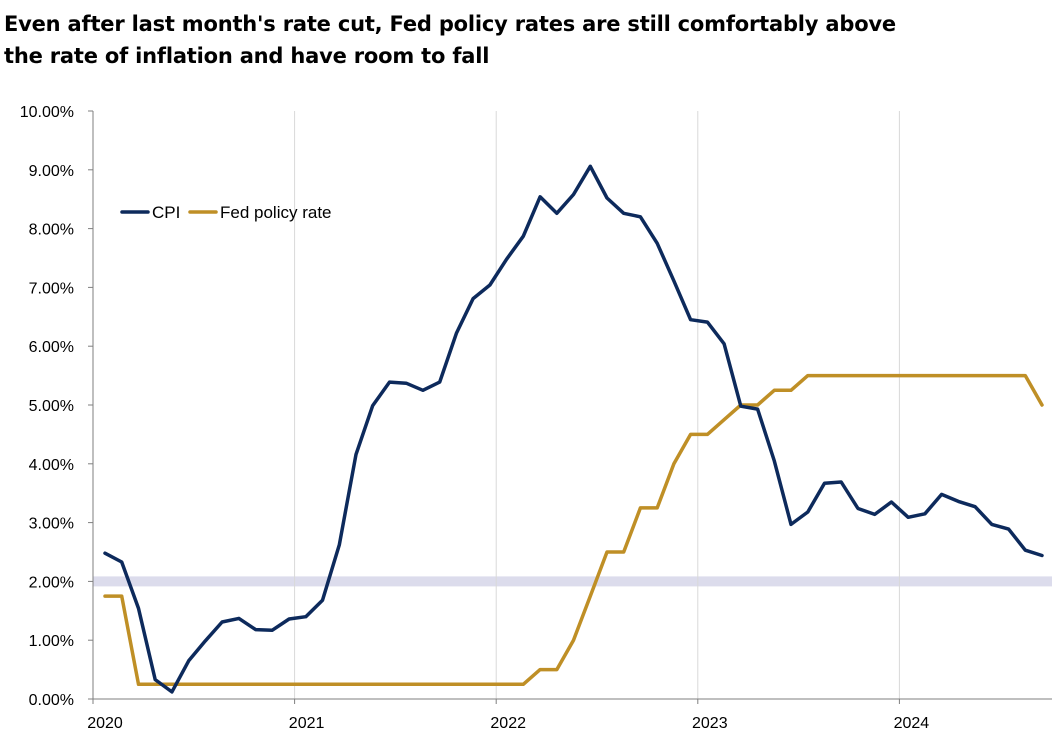 The image size is (1064, 747). I want to click on x-tick-label: 2024, so click(912, 723).